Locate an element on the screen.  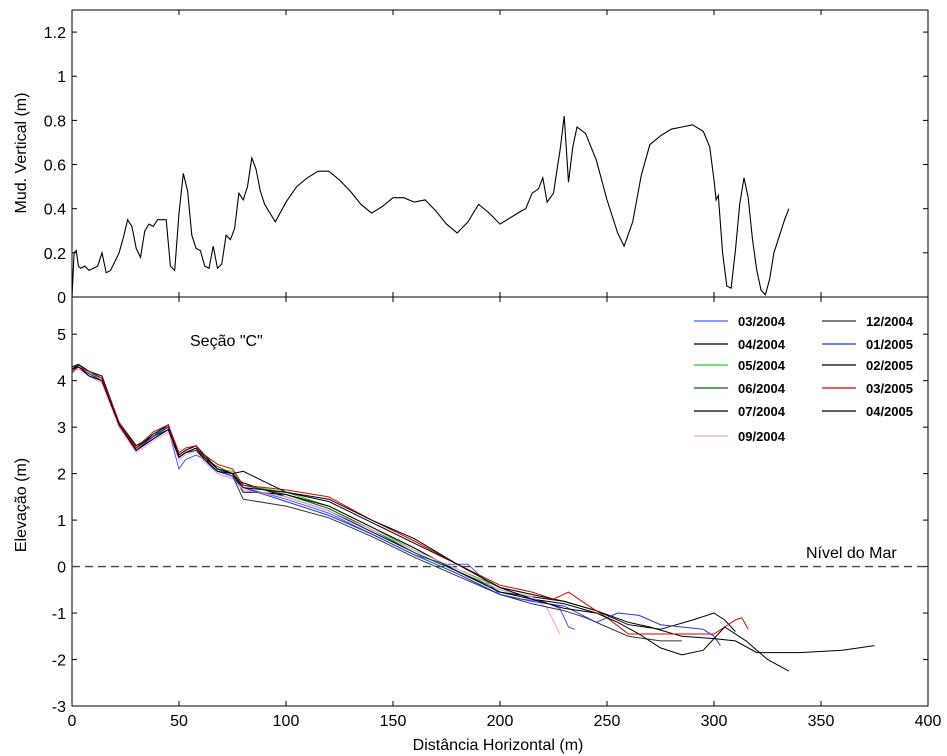
legend-label: 02/2005 is located at coordinates (889, 365).